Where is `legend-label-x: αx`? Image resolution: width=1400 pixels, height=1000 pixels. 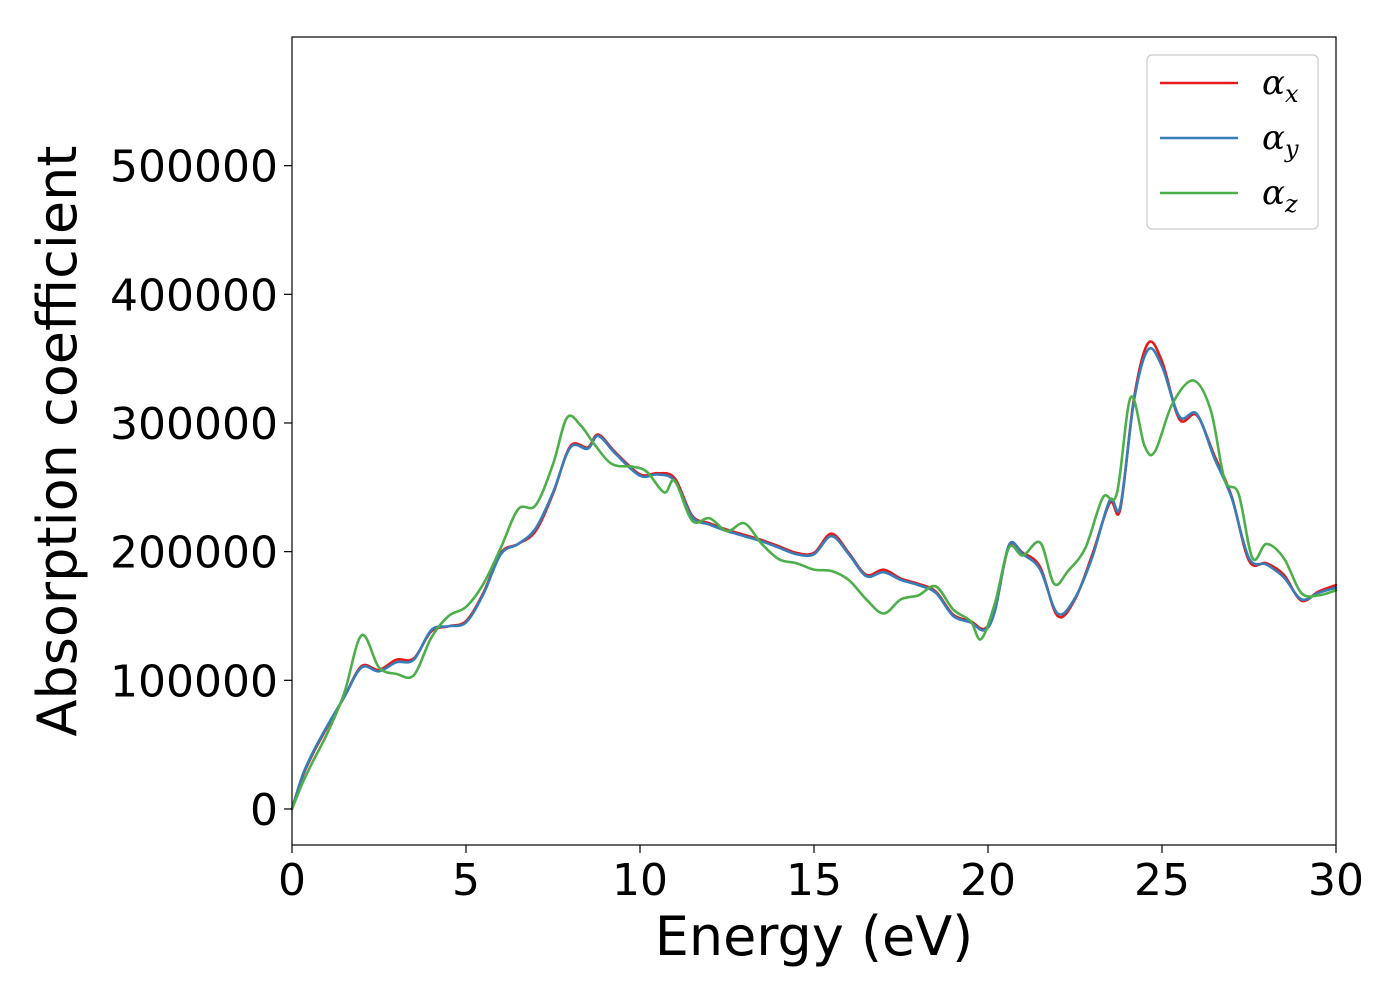 legend-label-x: αx is located at coordinates (1280, 85).